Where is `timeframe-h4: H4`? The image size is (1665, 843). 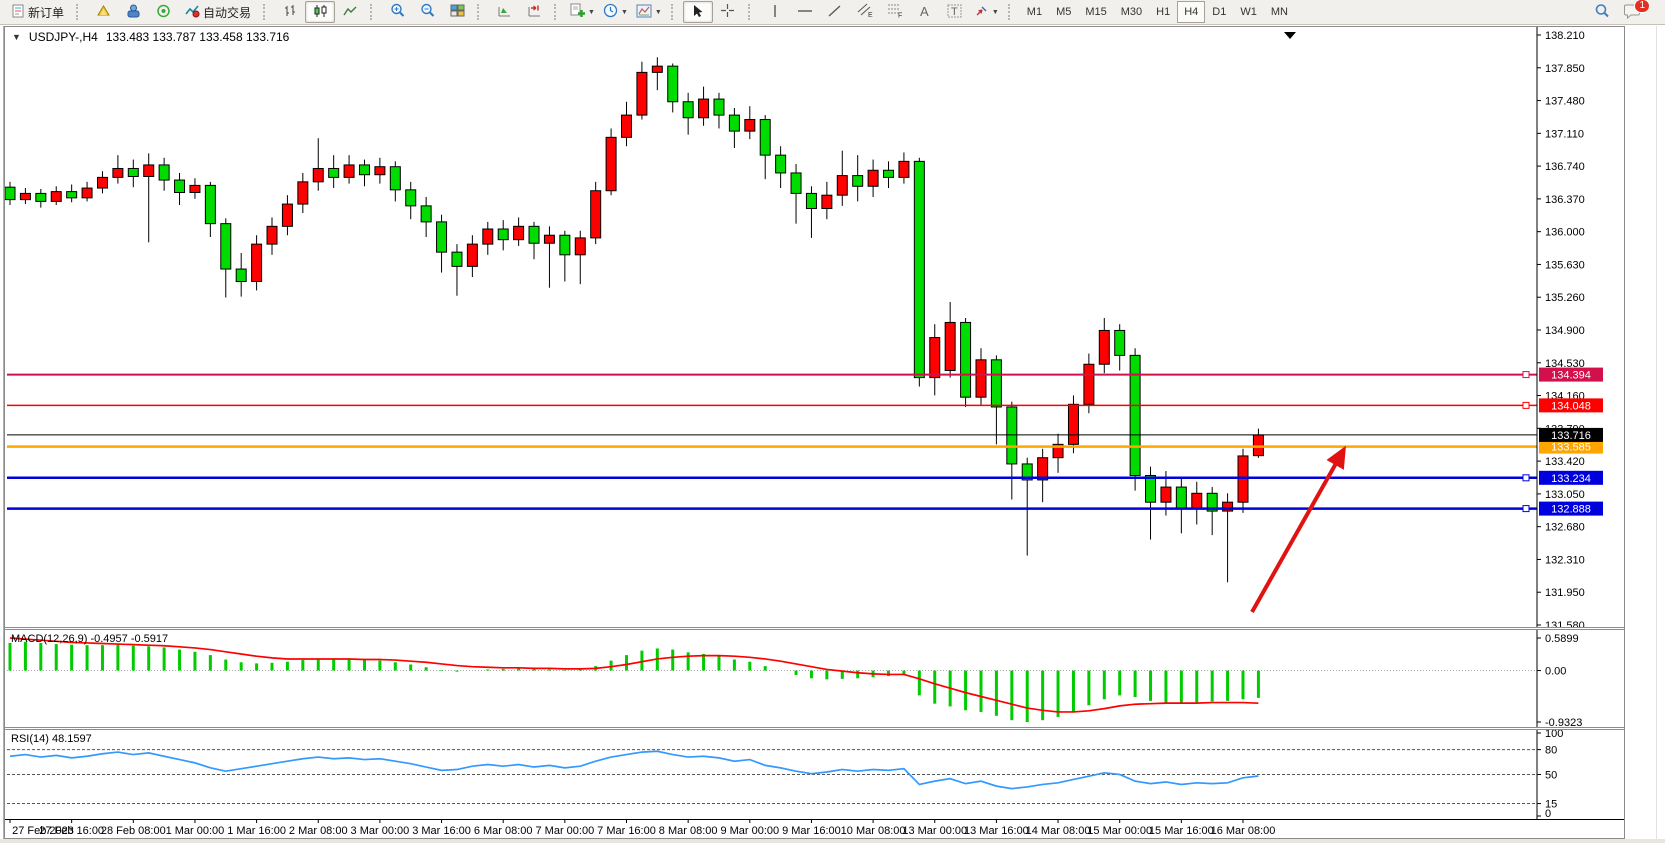 timeframe-h4: H4 is located at coordinates (1191, 12).